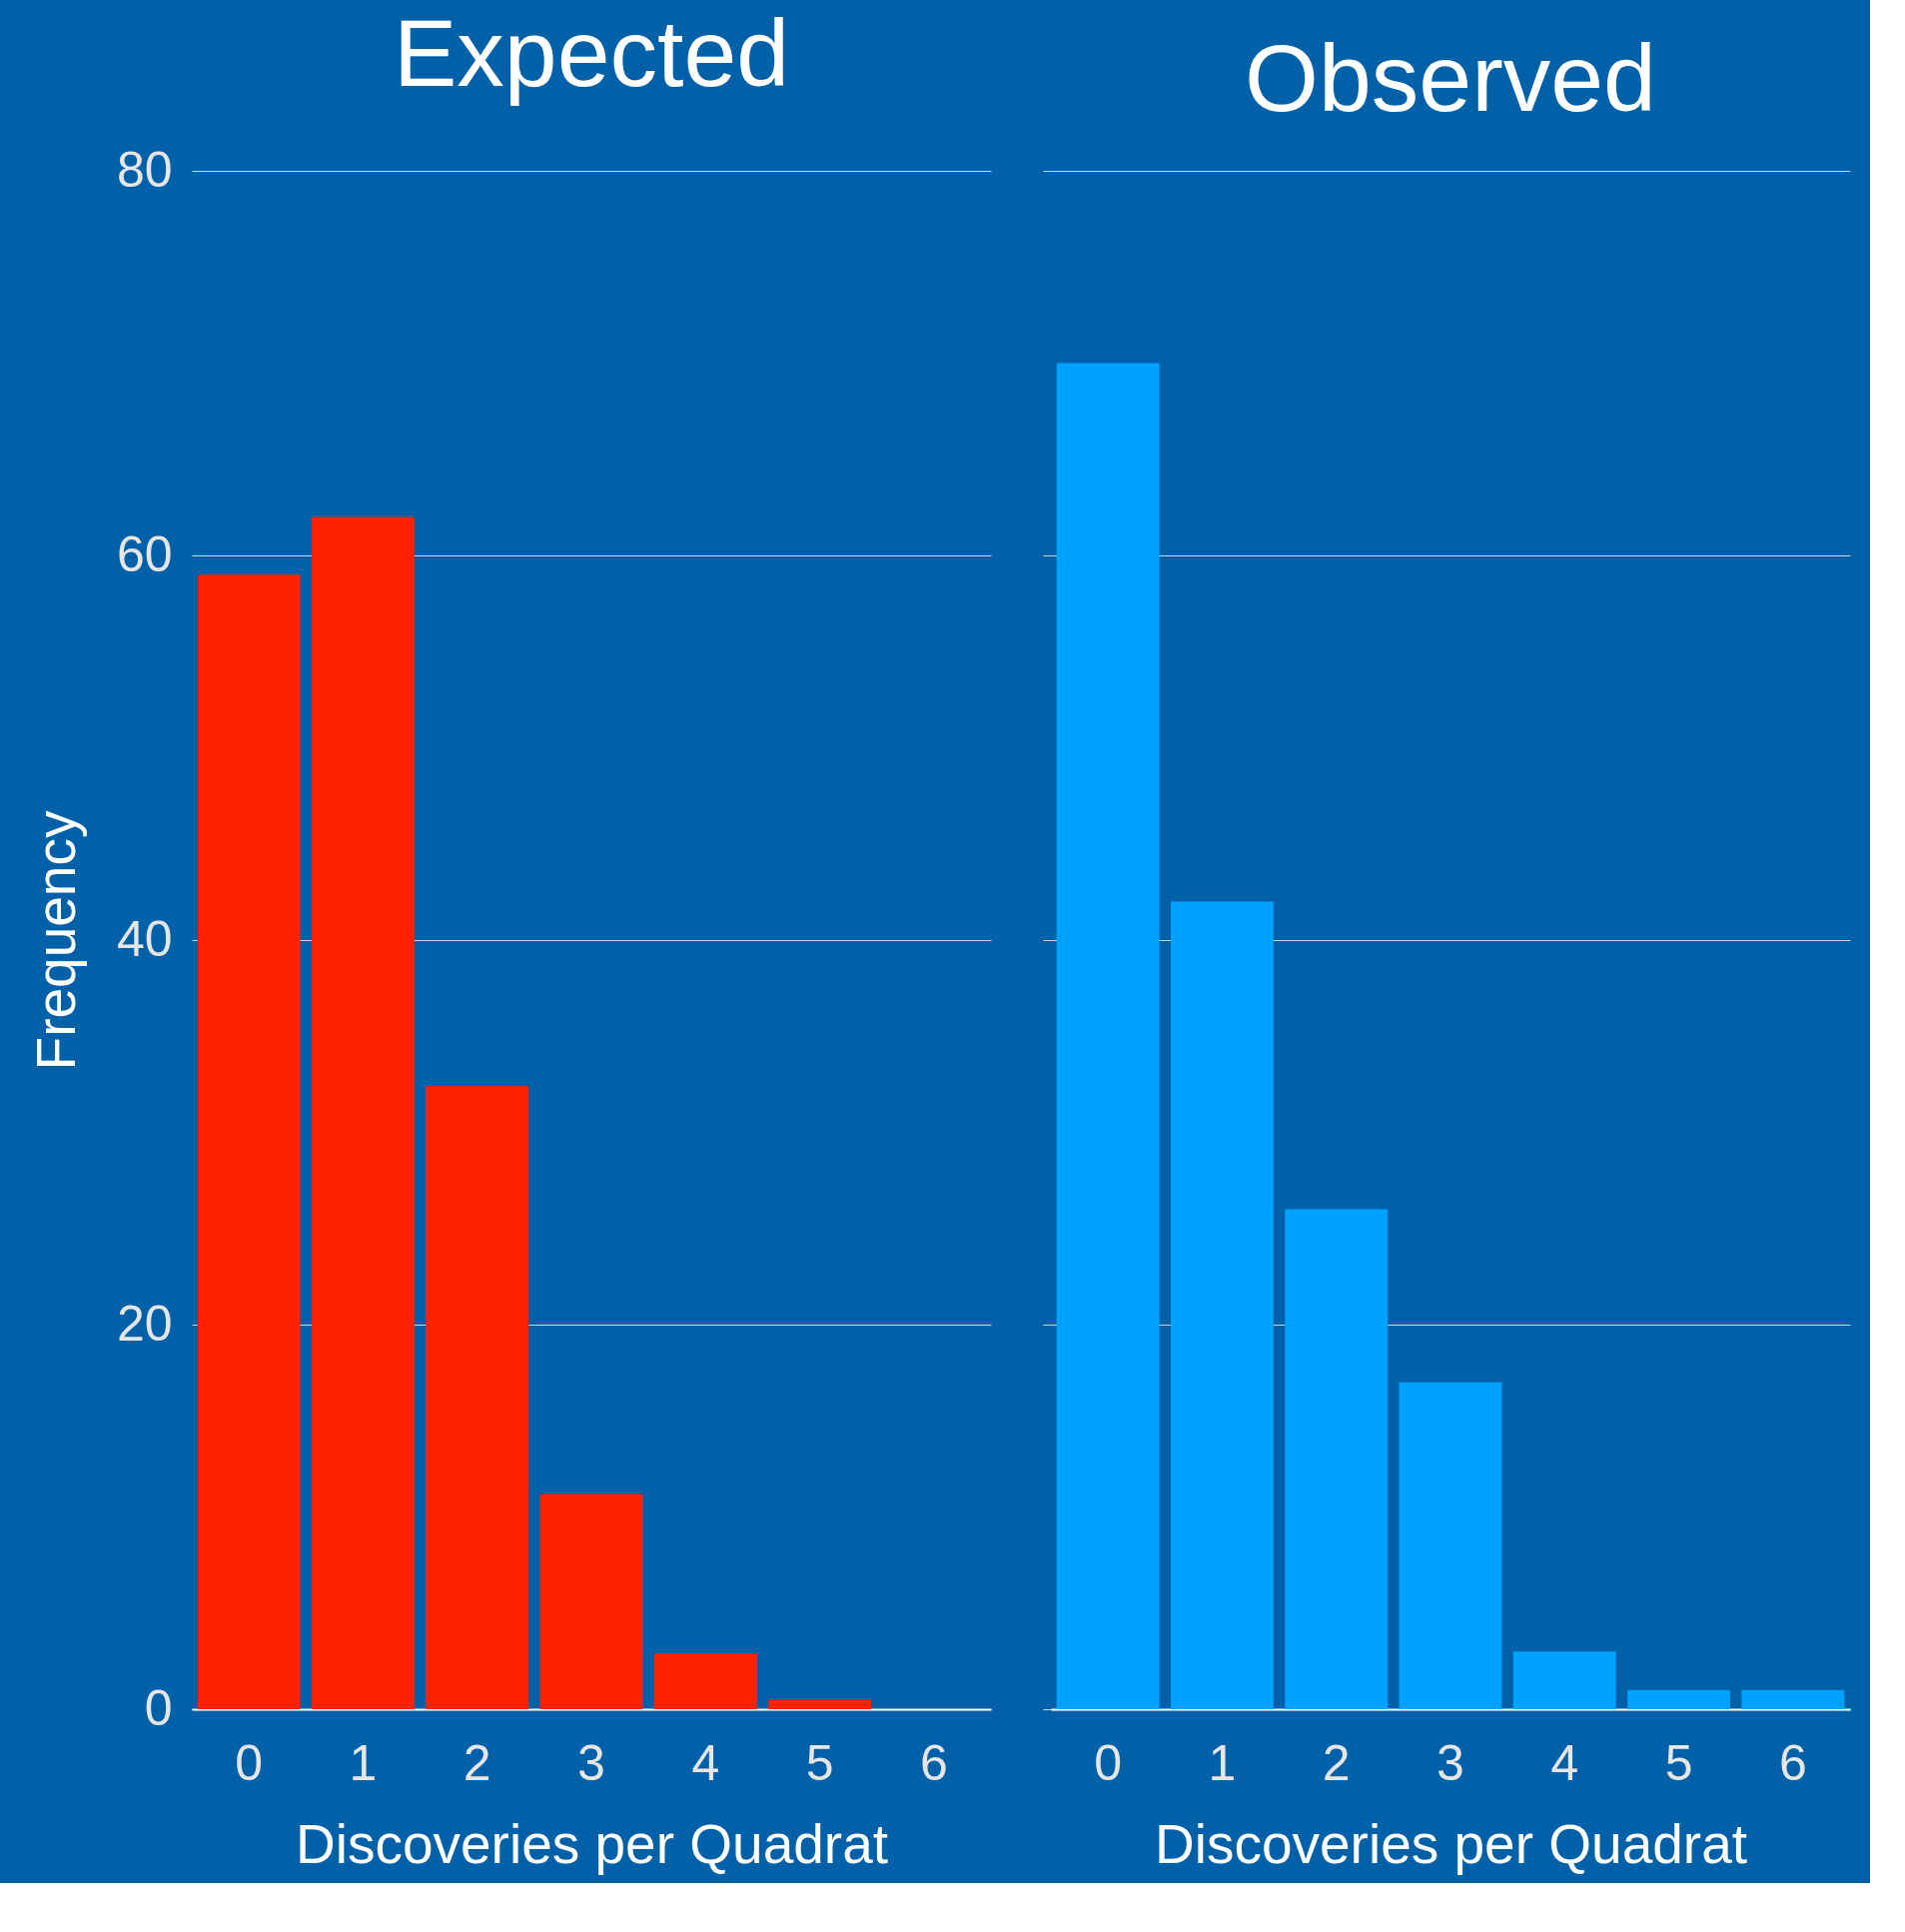 The width and height of the screenshot is (1905, 1932). Describe the element at coordinates (144, 938) in the screenshot. I see `y-tick-label: 40` at that location.